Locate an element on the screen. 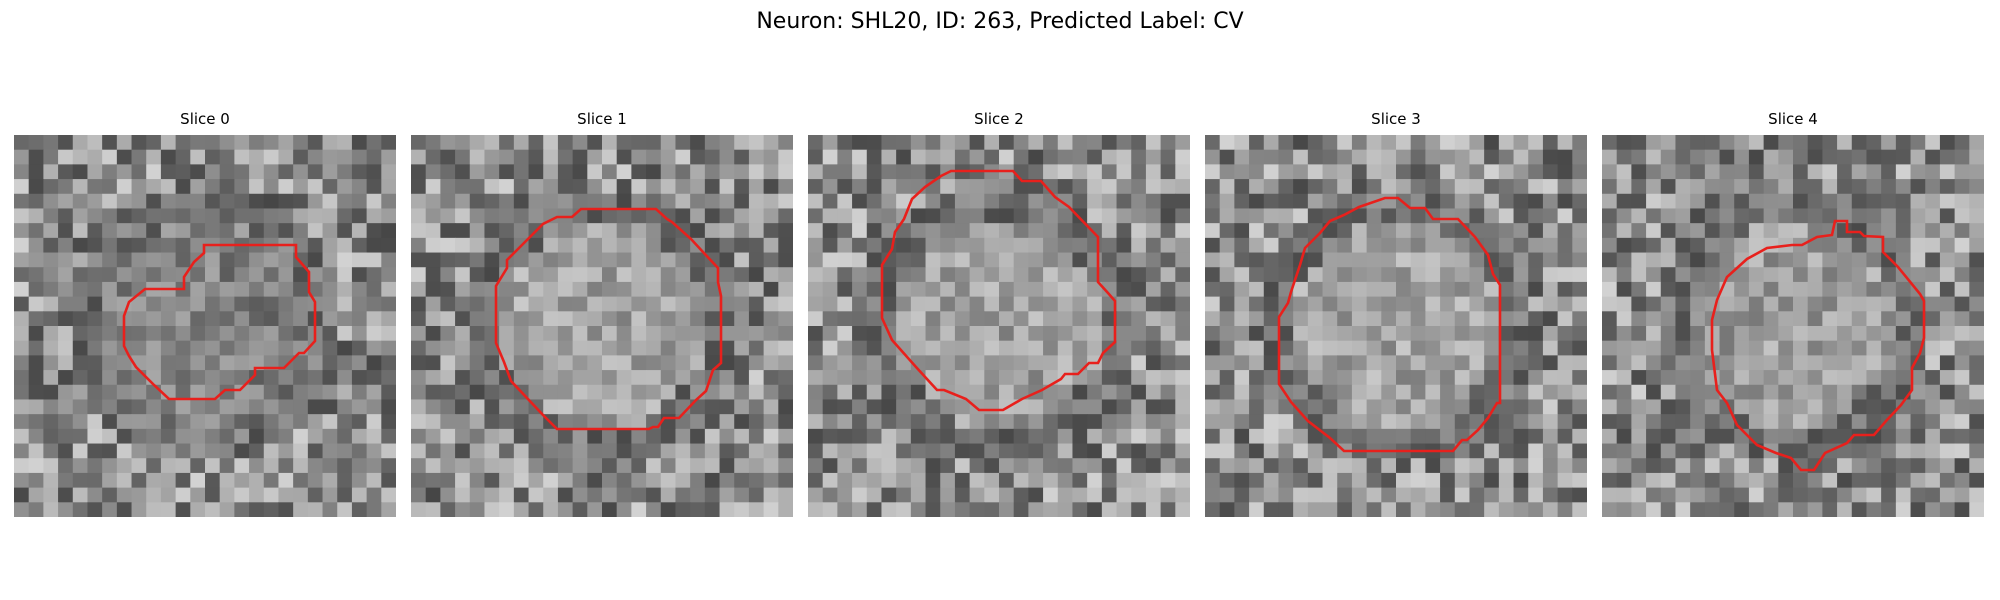 This screenshot has height=600, width=2000. slice-2-image is located at coordinates (999, 326).